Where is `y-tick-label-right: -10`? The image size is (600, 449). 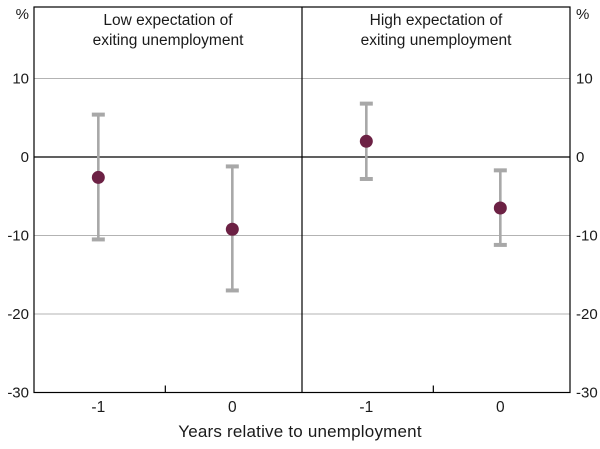
y-tick-label-right: -10 is located at coordinates (587, 236).